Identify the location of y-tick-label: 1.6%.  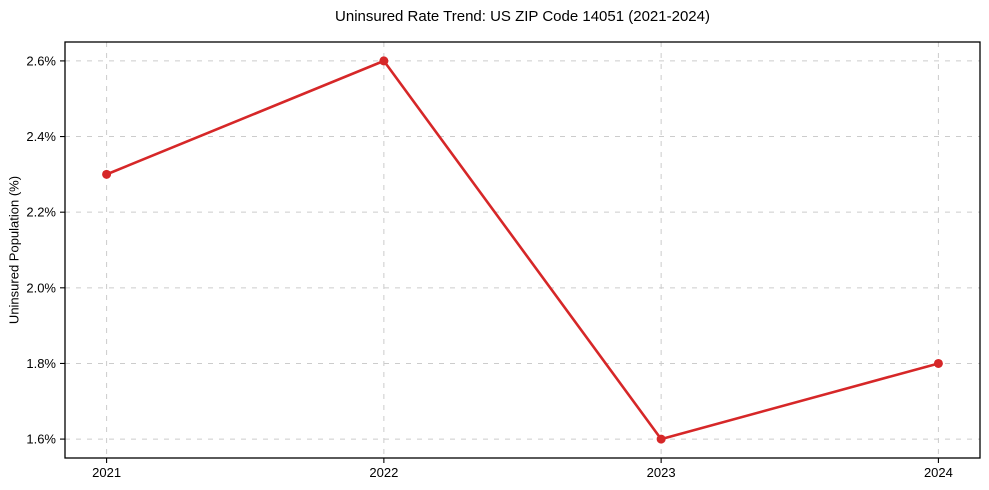
(41, 439).